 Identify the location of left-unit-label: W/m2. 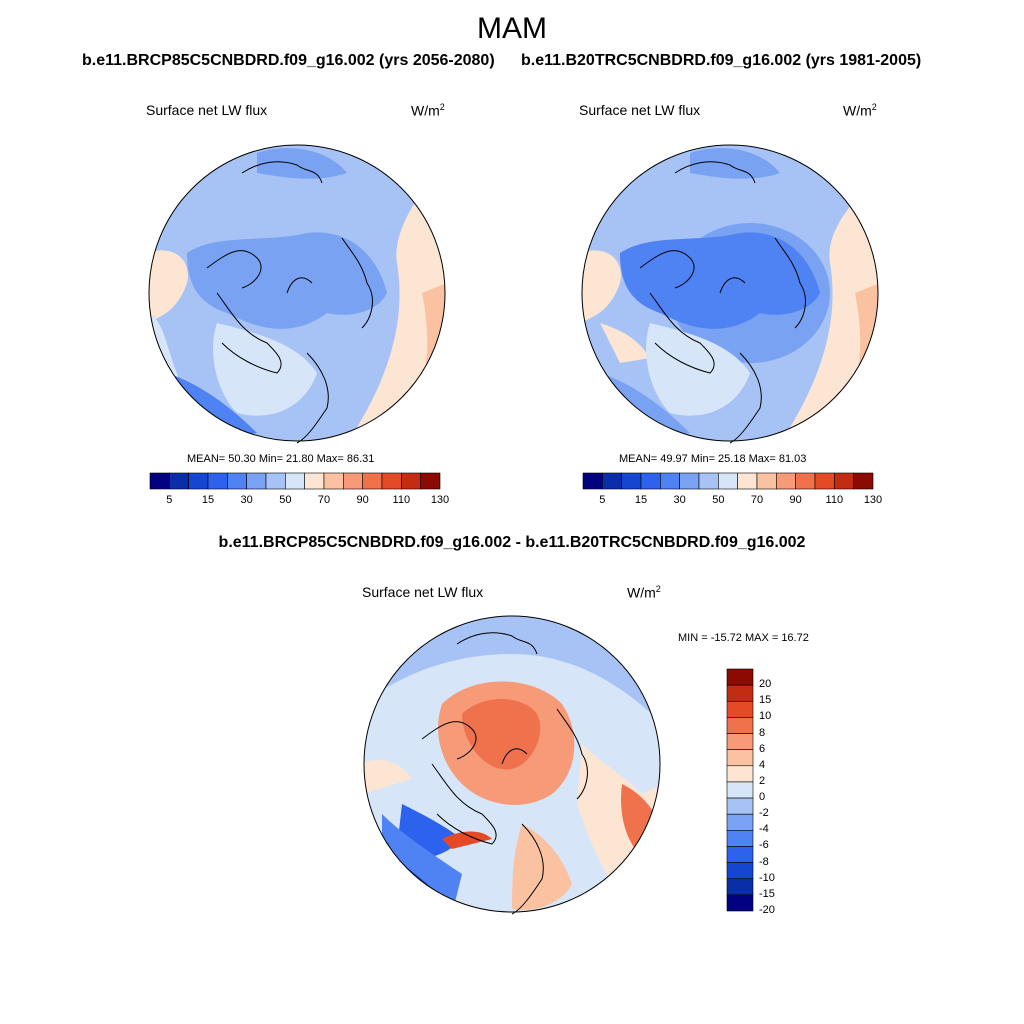
(428, 110).